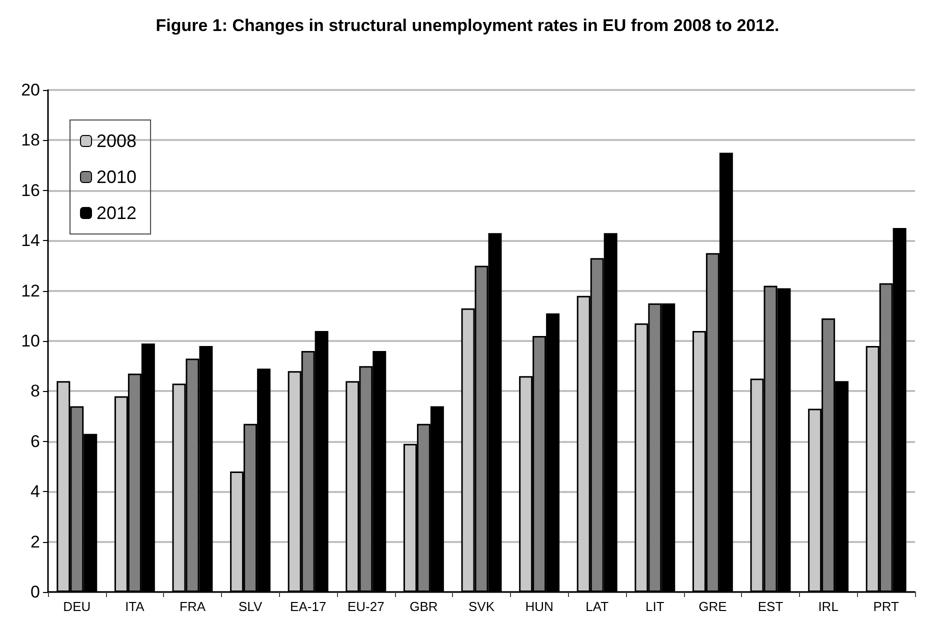 This screenshot has height=624, width=935. I want to click on x-tick-label: EU-27, so click(365, 606).